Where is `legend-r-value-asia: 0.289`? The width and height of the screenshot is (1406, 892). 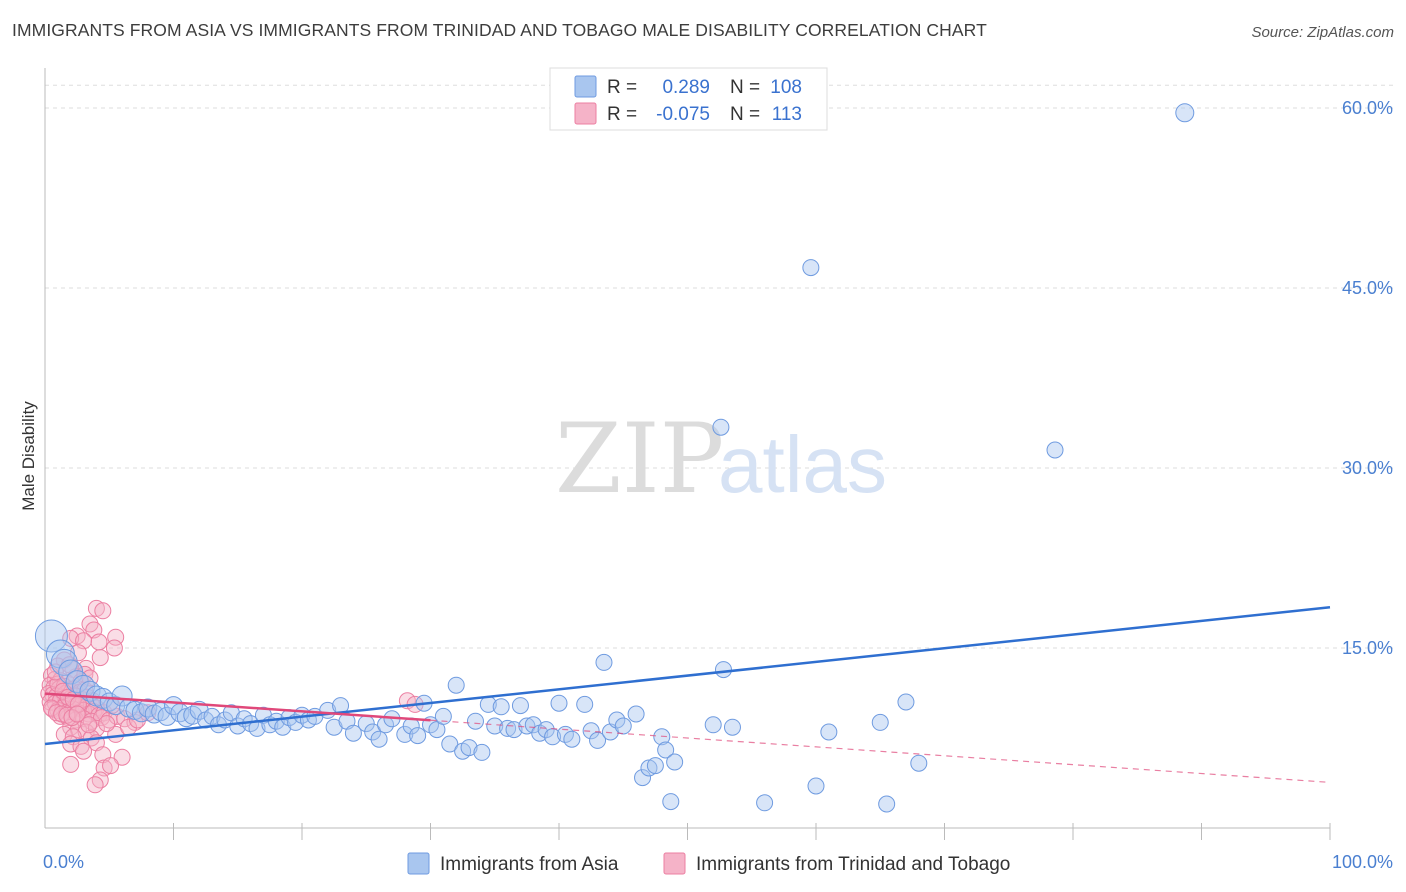
legend-r-value-asia: 0.289 is located at coordinates (686, 87).